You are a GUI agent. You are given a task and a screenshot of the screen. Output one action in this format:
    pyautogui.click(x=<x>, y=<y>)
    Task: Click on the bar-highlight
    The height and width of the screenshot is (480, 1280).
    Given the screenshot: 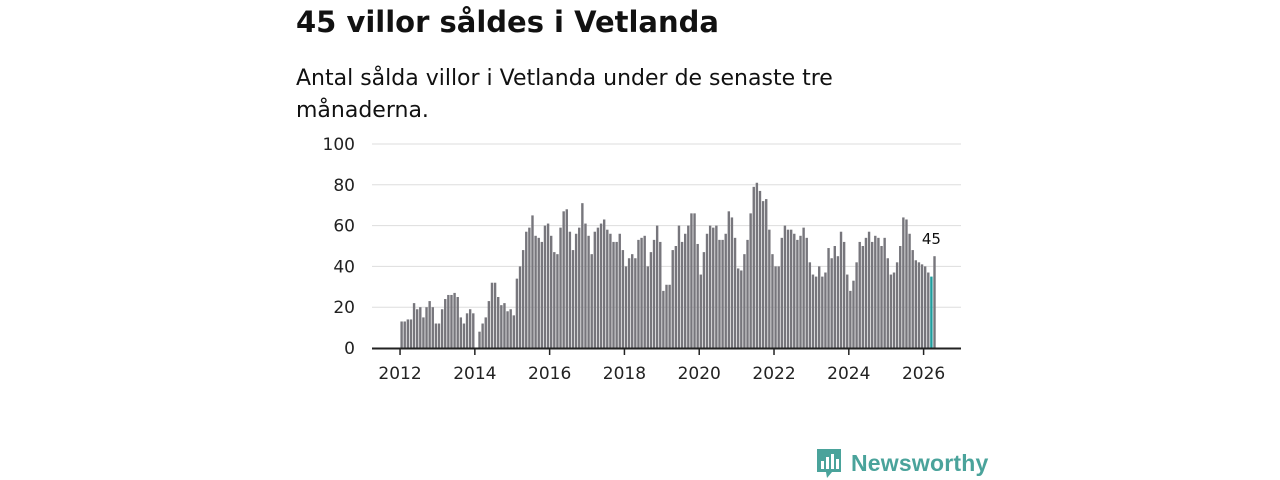 What is the action you would take?
    pyautogui.click(x=931, y=312)
    